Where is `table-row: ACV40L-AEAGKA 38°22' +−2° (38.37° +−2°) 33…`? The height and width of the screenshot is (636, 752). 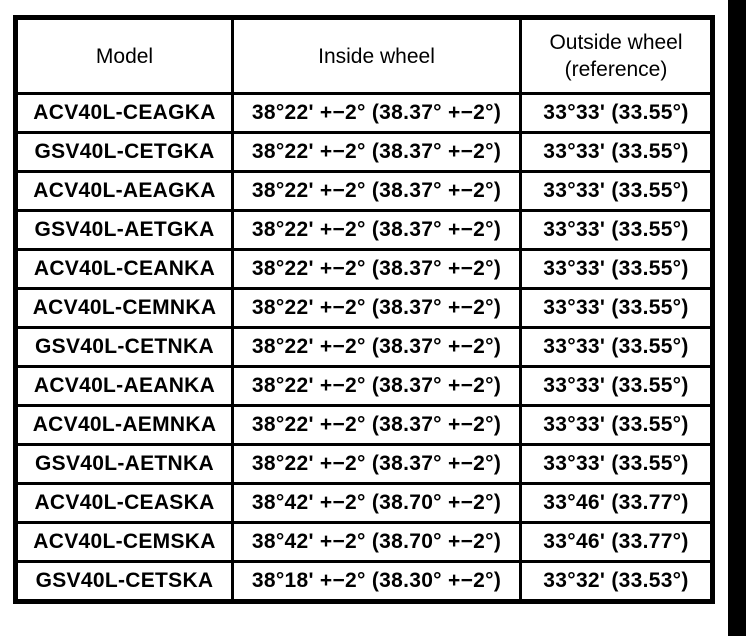 table-row: ACV40L-AEAGKA 38°22' +−2° (38.37° +−2°) 33… is located at coordinates (364, 191).